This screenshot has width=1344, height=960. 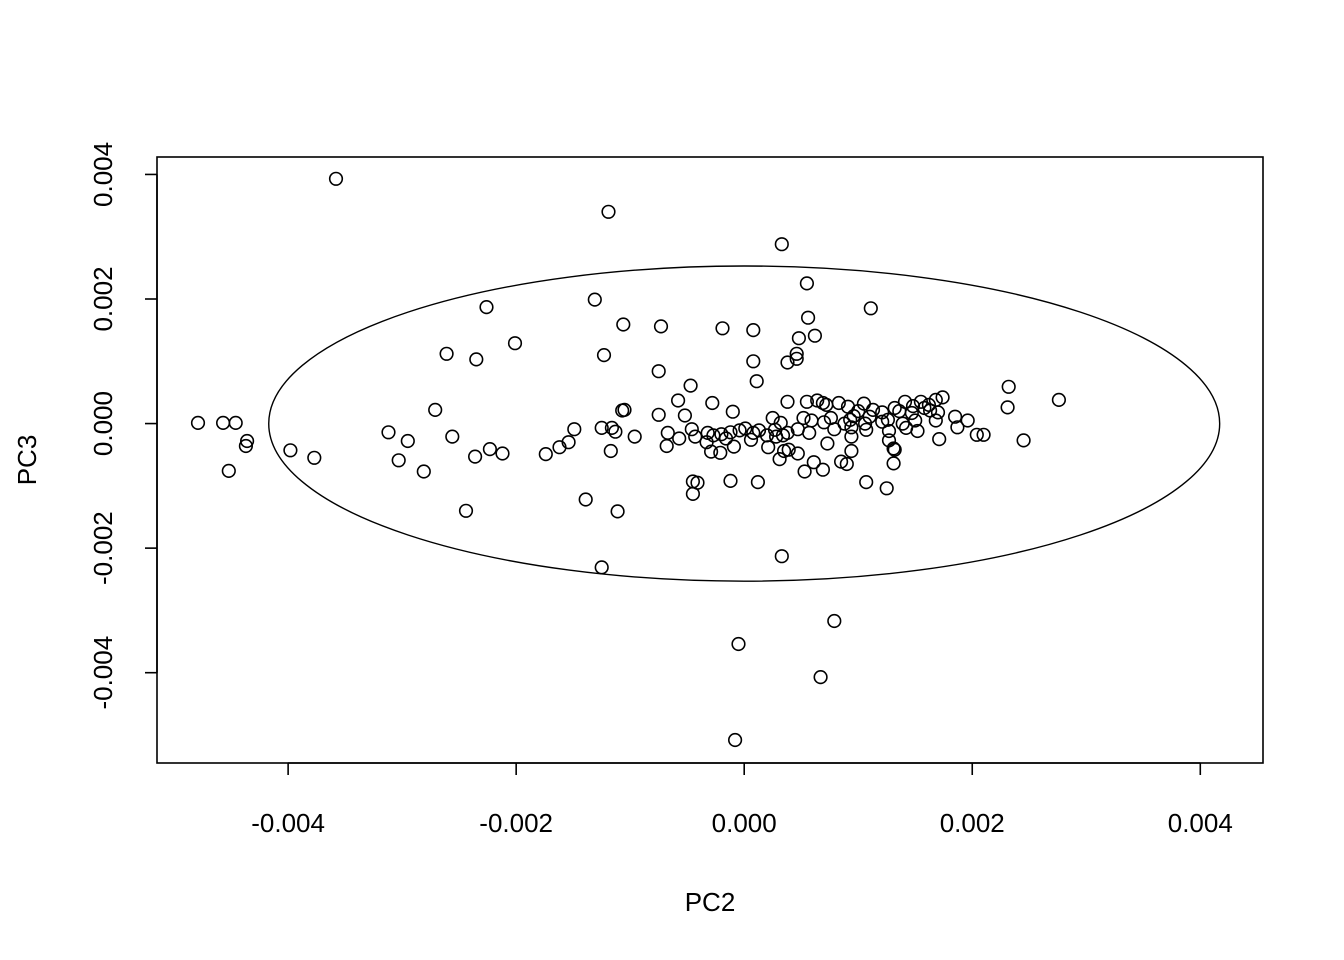 What do you see at coordinates (103, 298) in the screenshot?
I see `y-tick-label: 0.002` at bounding box center [103, 298].